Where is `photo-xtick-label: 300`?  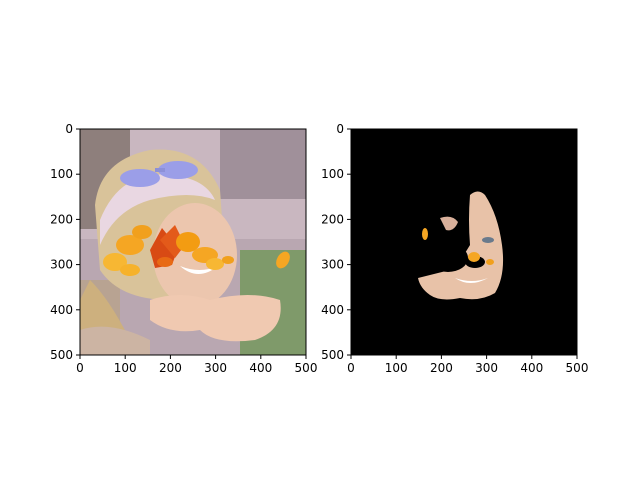 photo-xtick-label: 300 is located at coordinates (215, 368).